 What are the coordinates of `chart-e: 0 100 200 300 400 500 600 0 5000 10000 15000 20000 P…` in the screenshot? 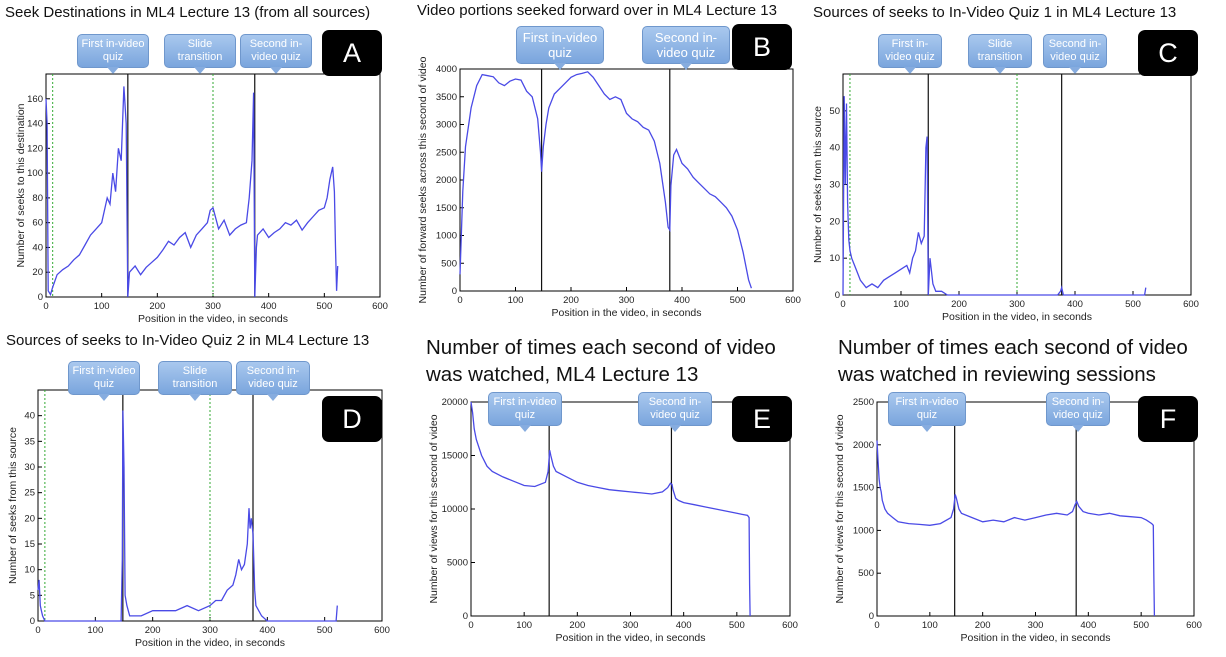 It's located at (613, 520).